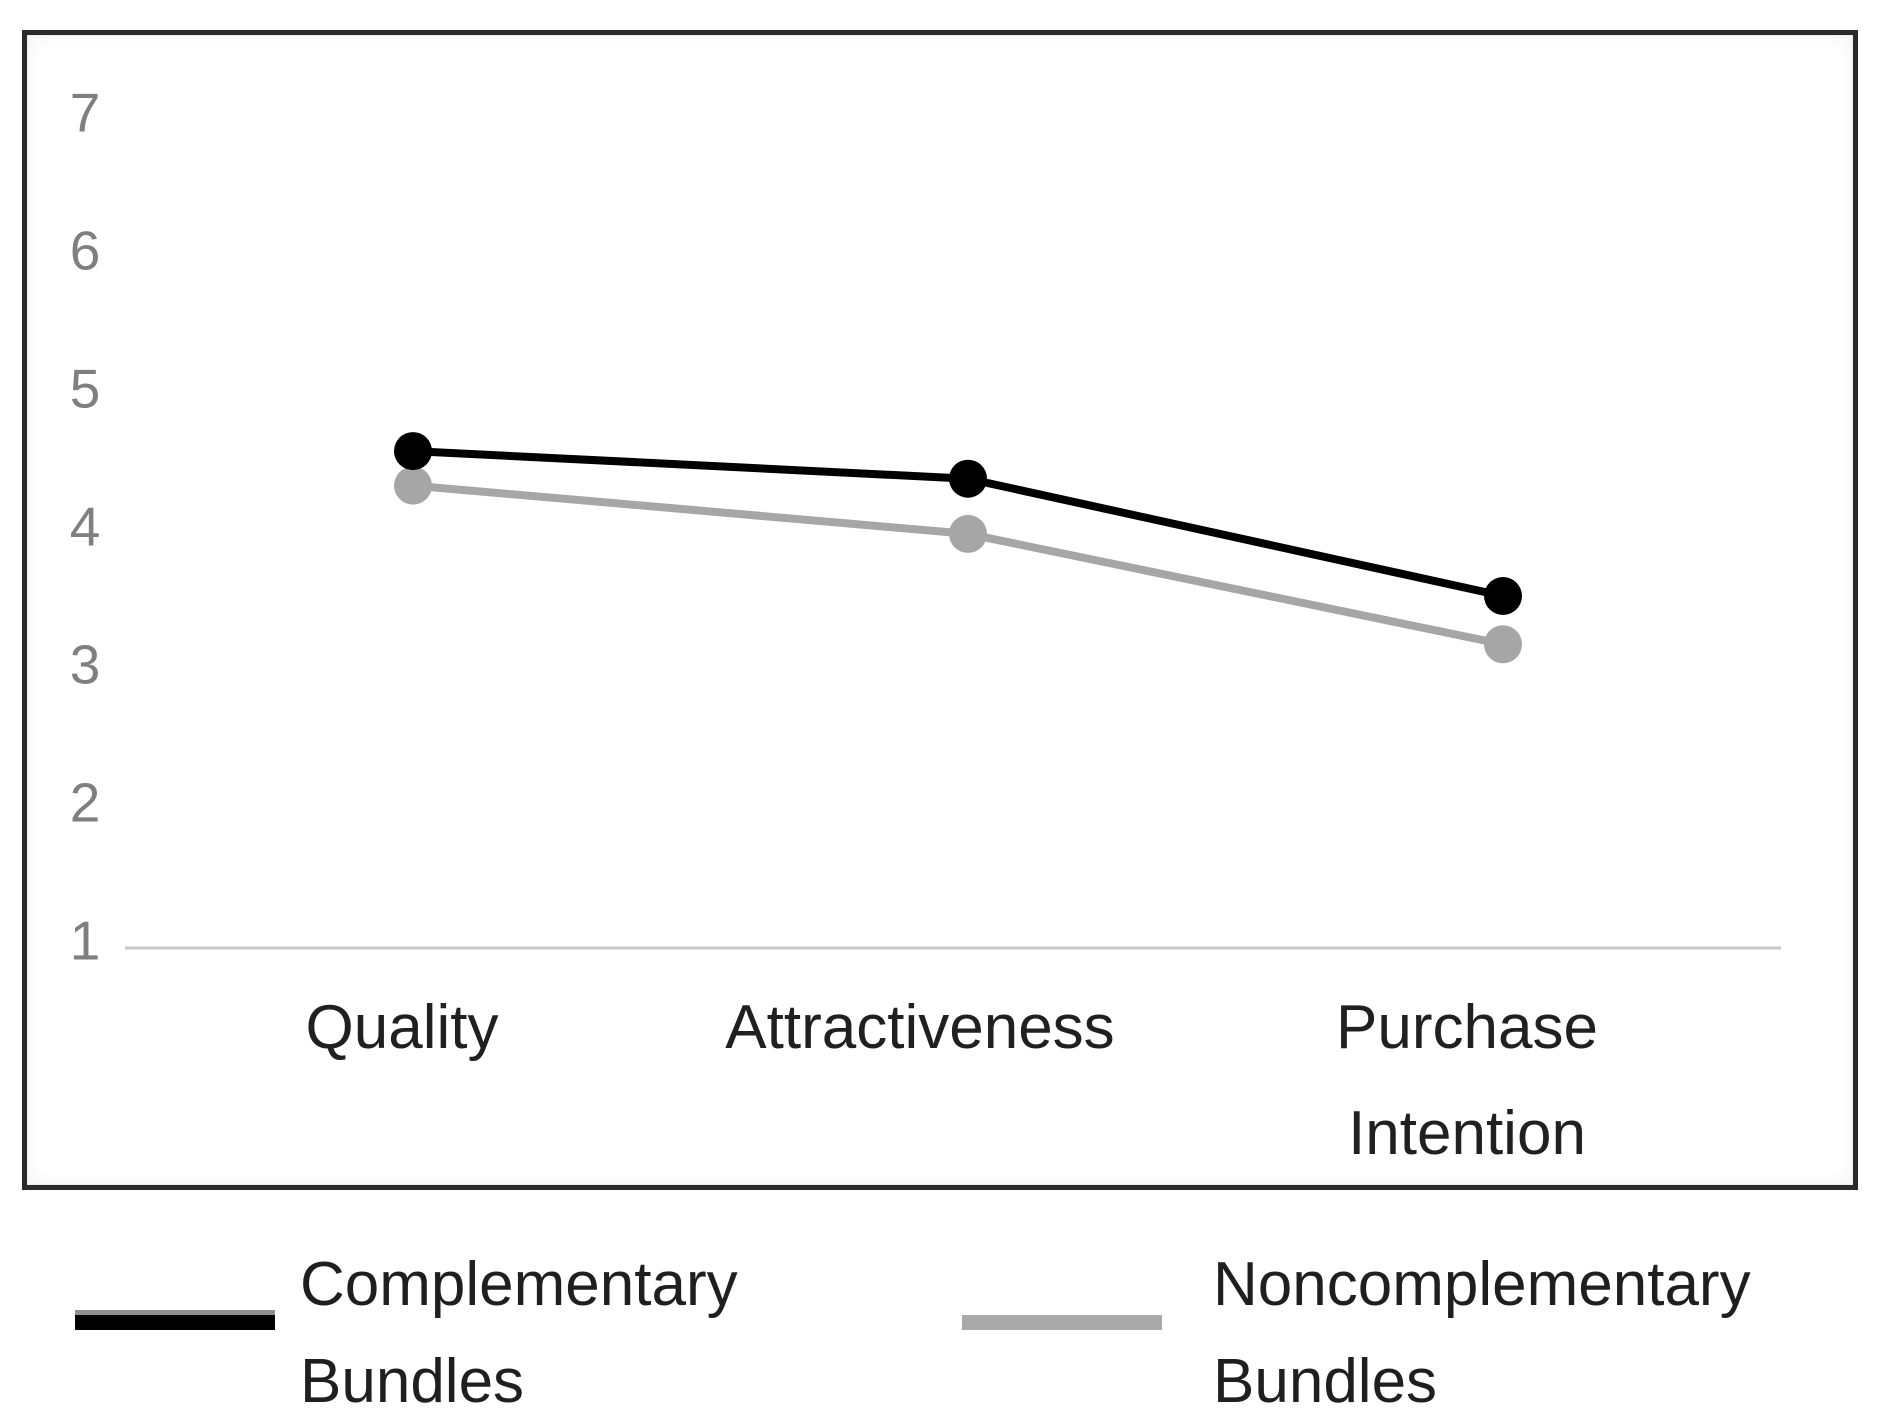  I want to click on x-category-label-quality: Quality, so click(402, 1027).